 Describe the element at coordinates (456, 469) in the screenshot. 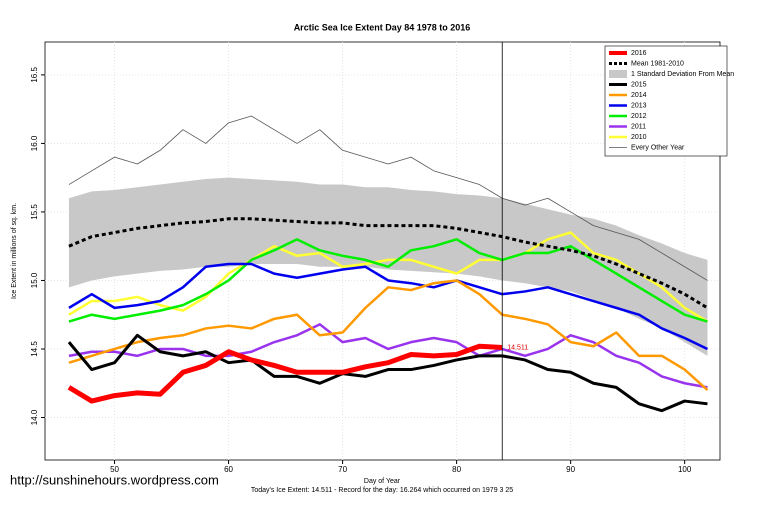

I see `x-tick-label: 80` at that location.